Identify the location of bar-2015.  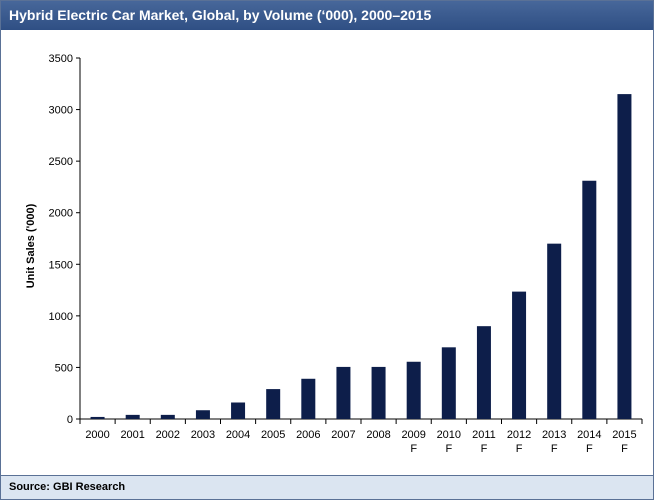
(624, 256).